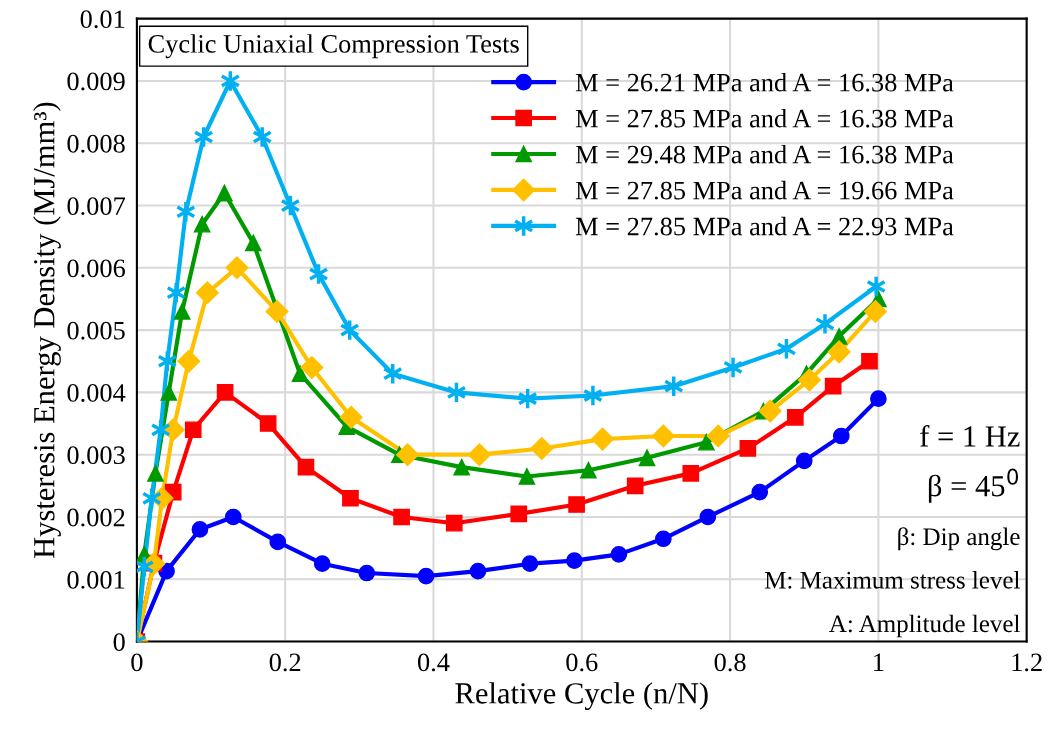 This screenshot has height=746, width=1053. I want to click on x-tick-label: 0, so click(137, 662).